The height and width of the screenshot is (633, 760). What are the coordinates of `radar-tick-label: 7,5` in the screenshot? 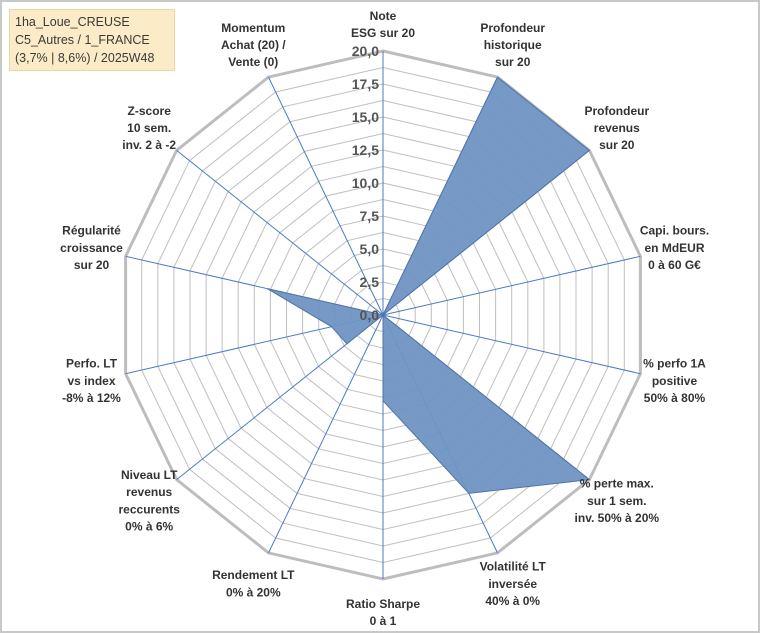 It's located at (370, 216).